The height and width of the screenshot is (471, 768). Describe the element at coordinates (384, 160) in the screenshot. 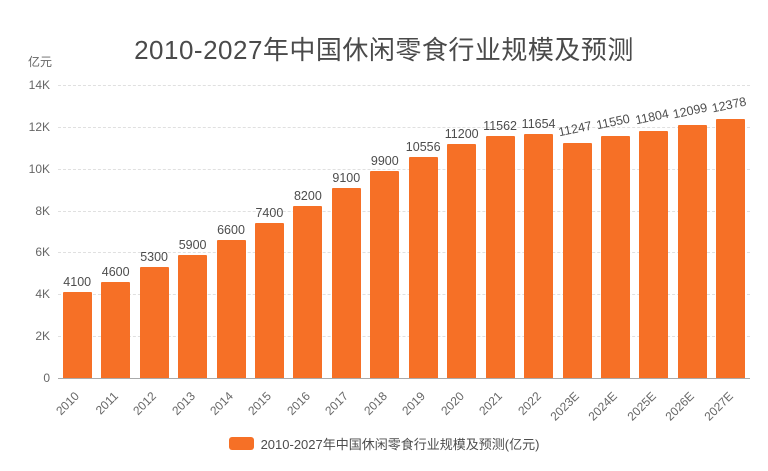

I see `bar-value-label: 9900` at that location.